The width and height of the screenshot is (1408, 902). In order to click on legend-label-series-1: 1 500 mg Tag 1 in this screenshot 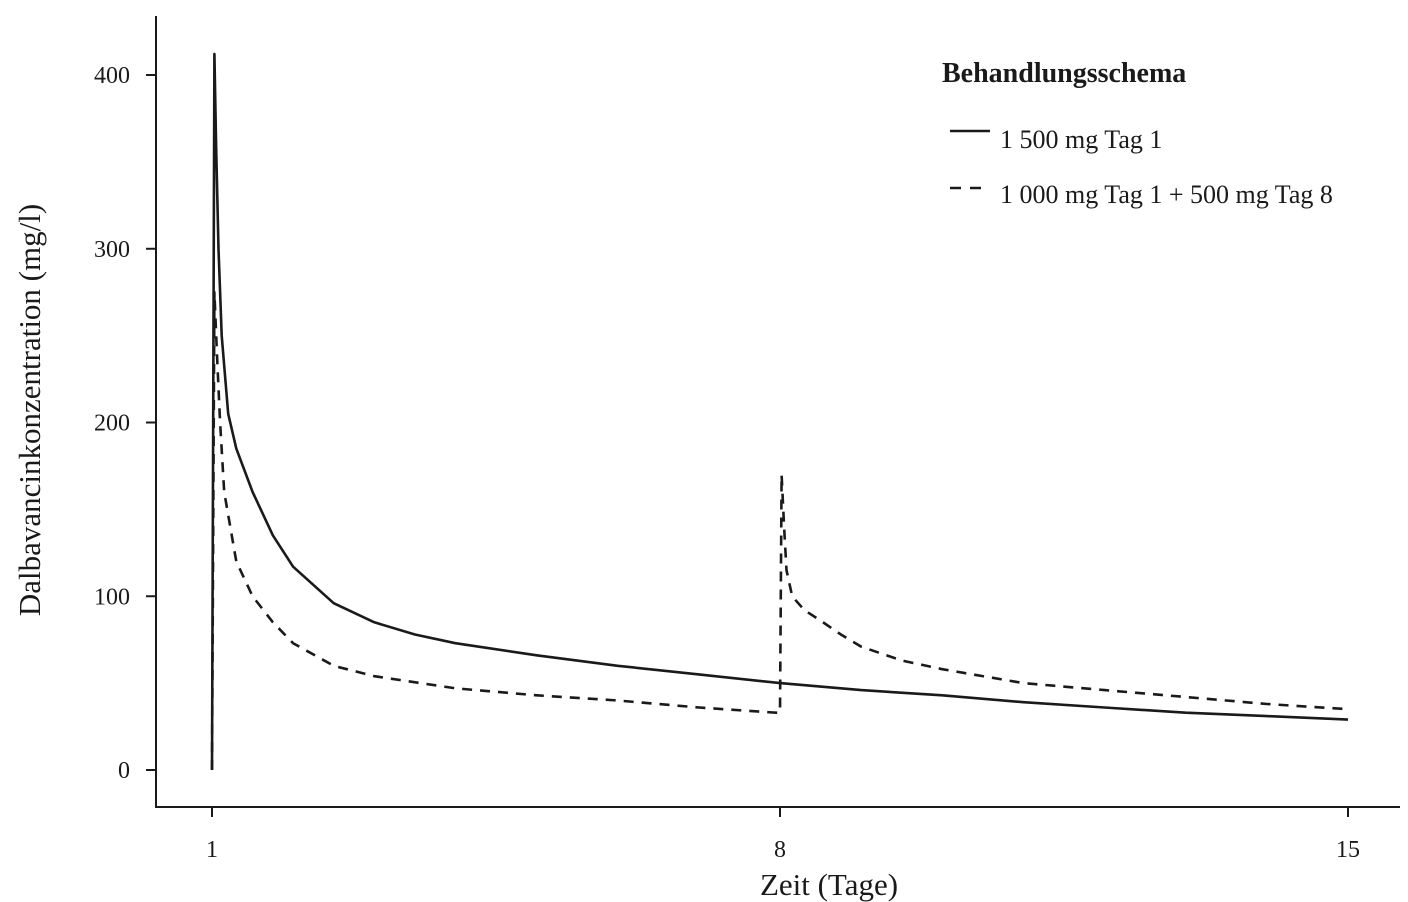, I will do `click(1081, 139)`.